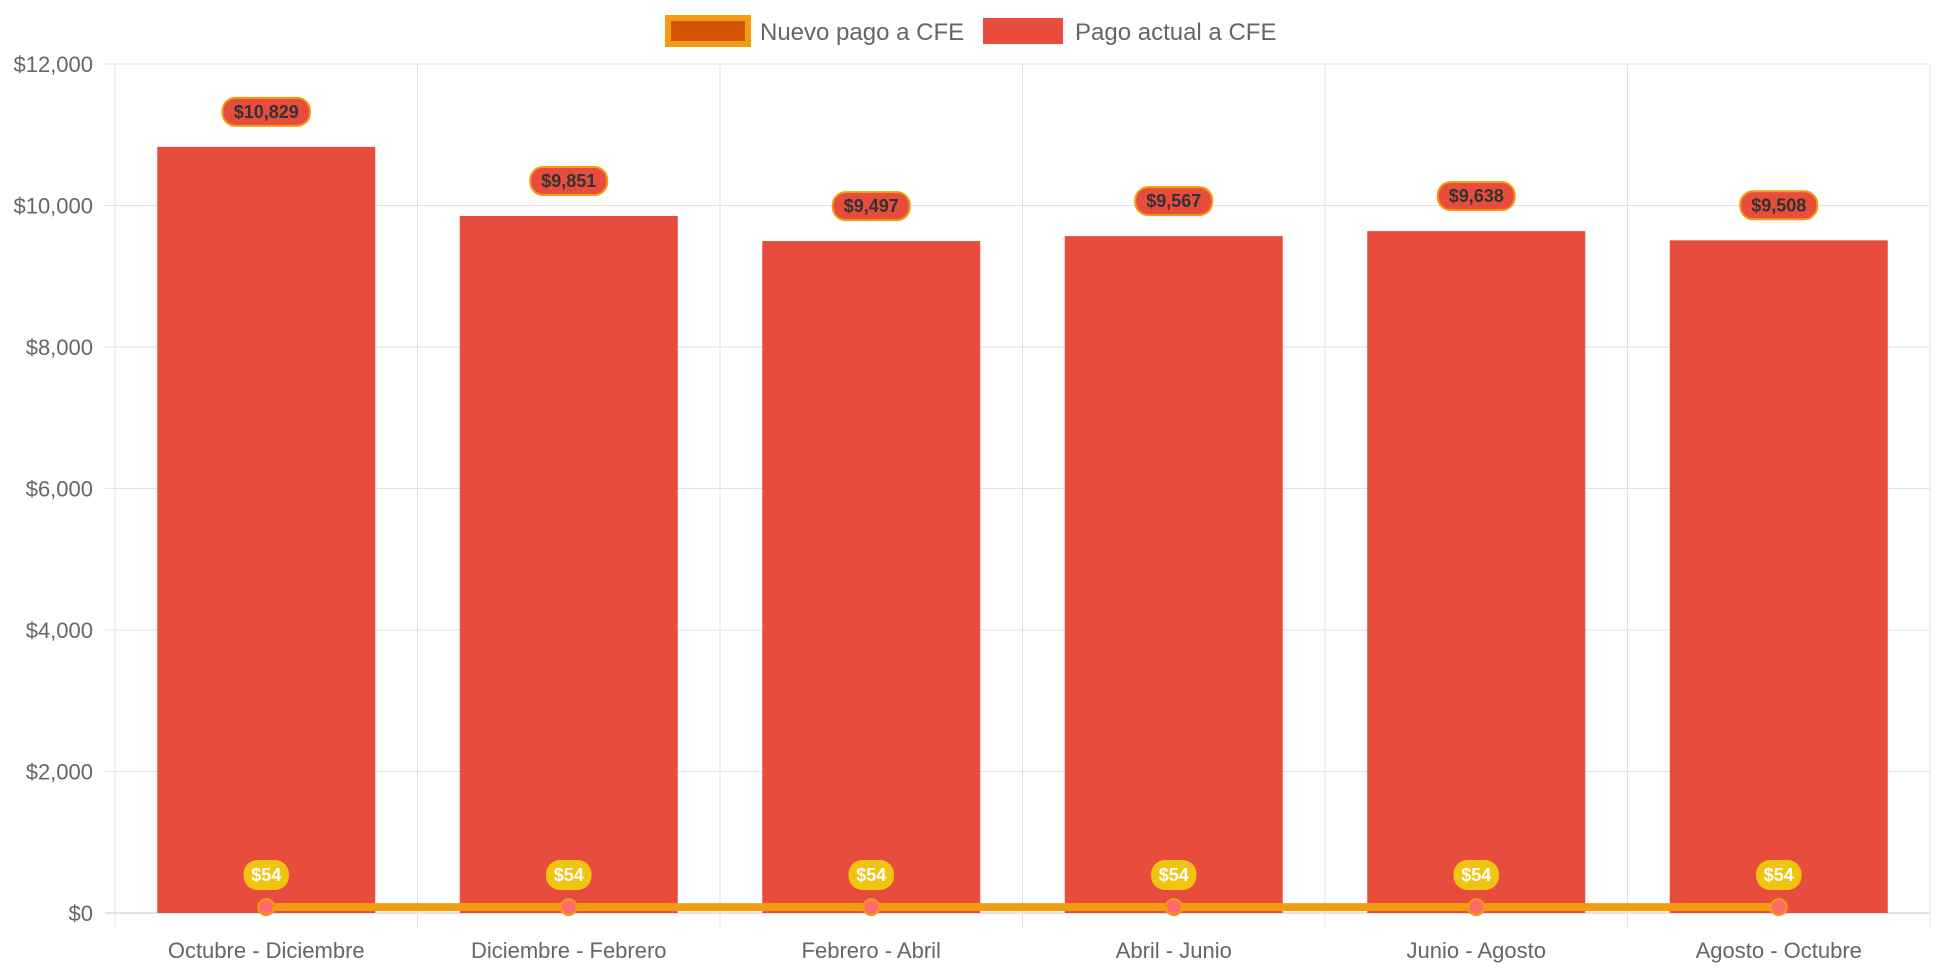 The height and width of the screenshot is (975, 1942). I want to click on bar-data-label: $9,851, so click(568, 181).